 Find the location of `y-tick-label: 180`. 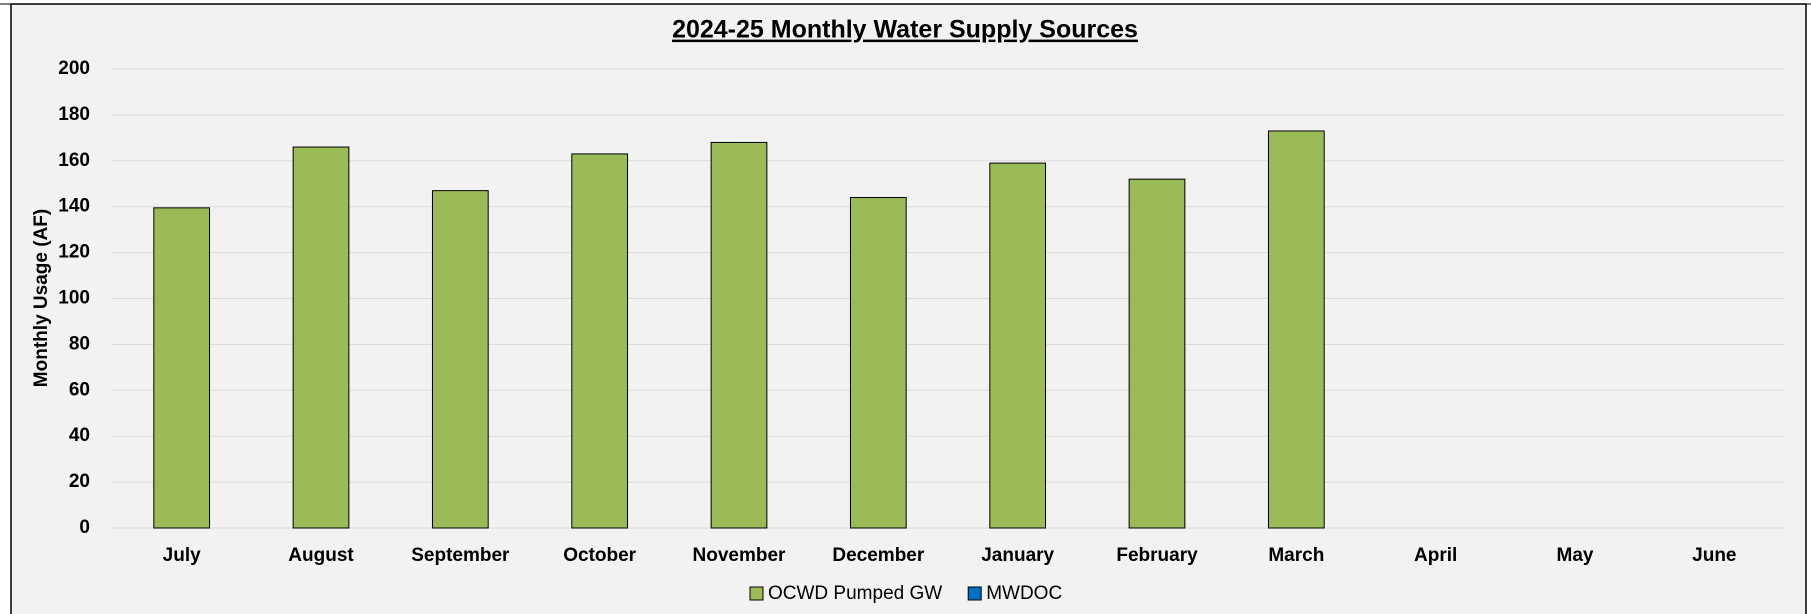

y-tick-label: 180 is located at coordinates (74, 114).